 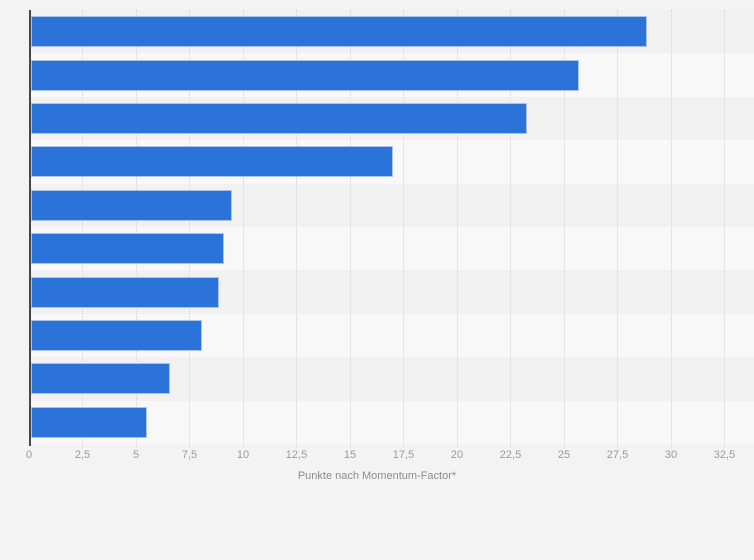 I want to click on x-tick-label-27,5: 27,5, so click(x=617, y=455).